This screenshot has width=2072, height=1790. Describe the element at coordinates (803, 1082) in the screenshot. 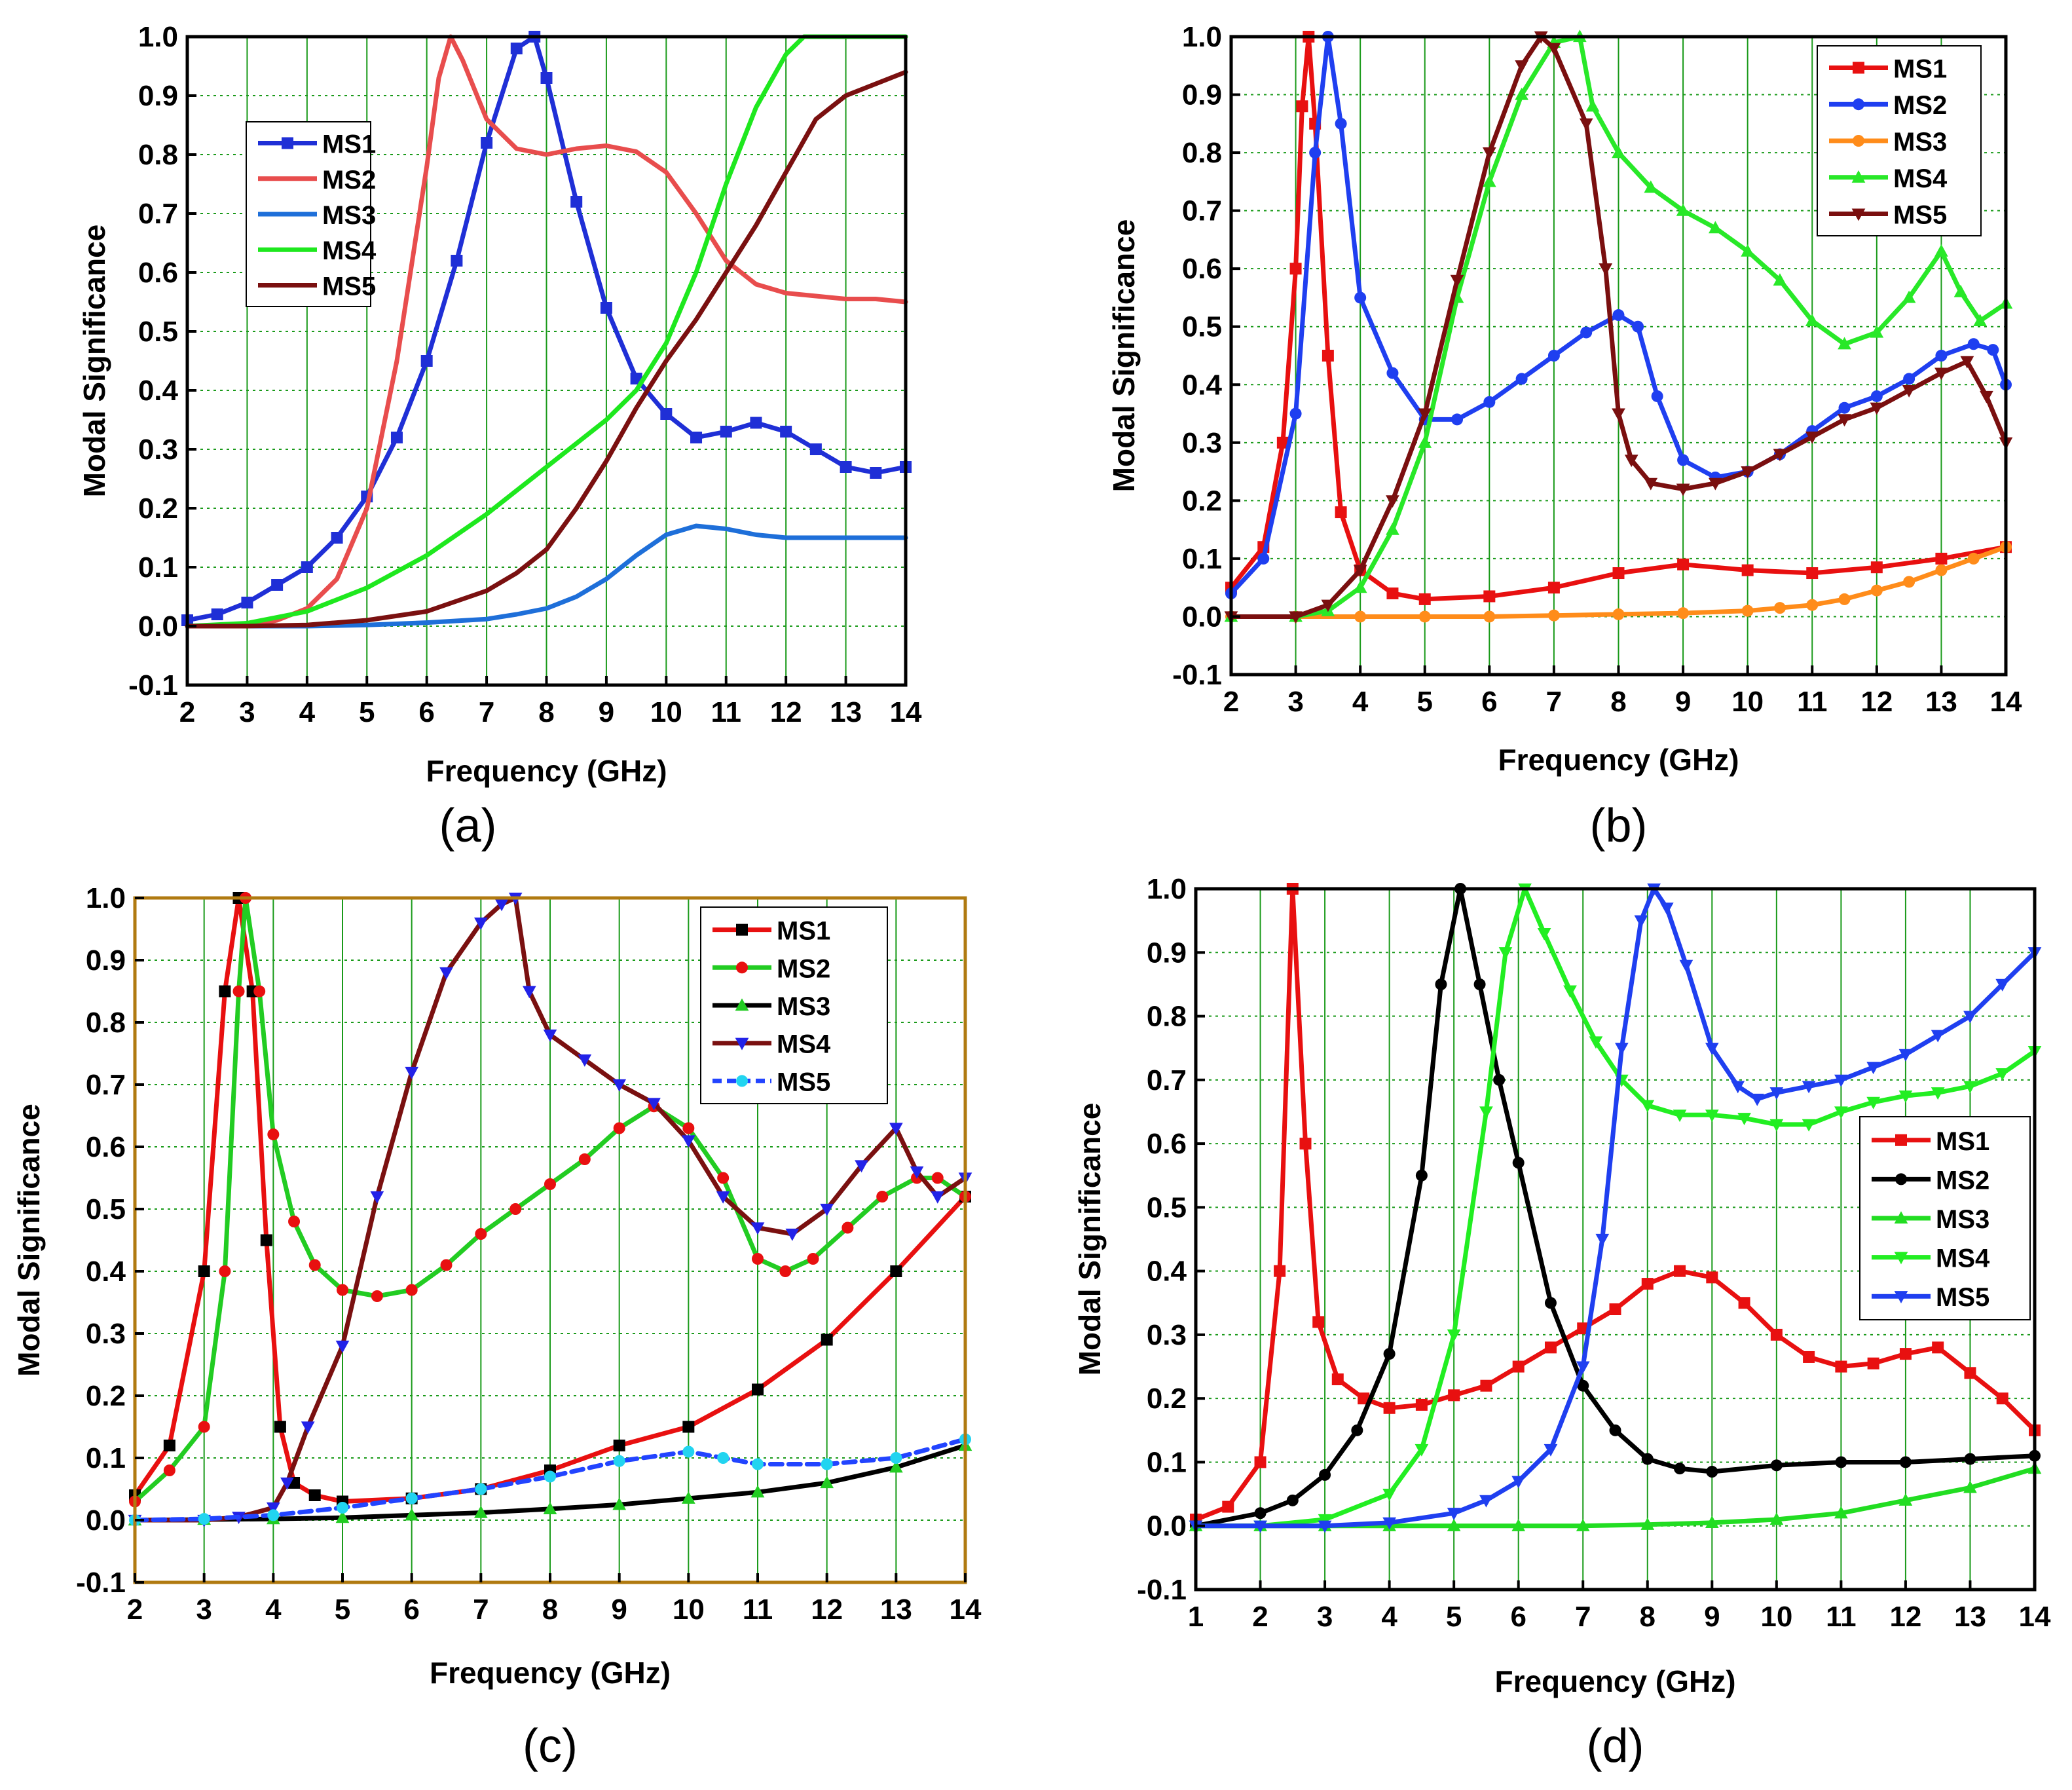

I see `legend-label: MS5` at that location.